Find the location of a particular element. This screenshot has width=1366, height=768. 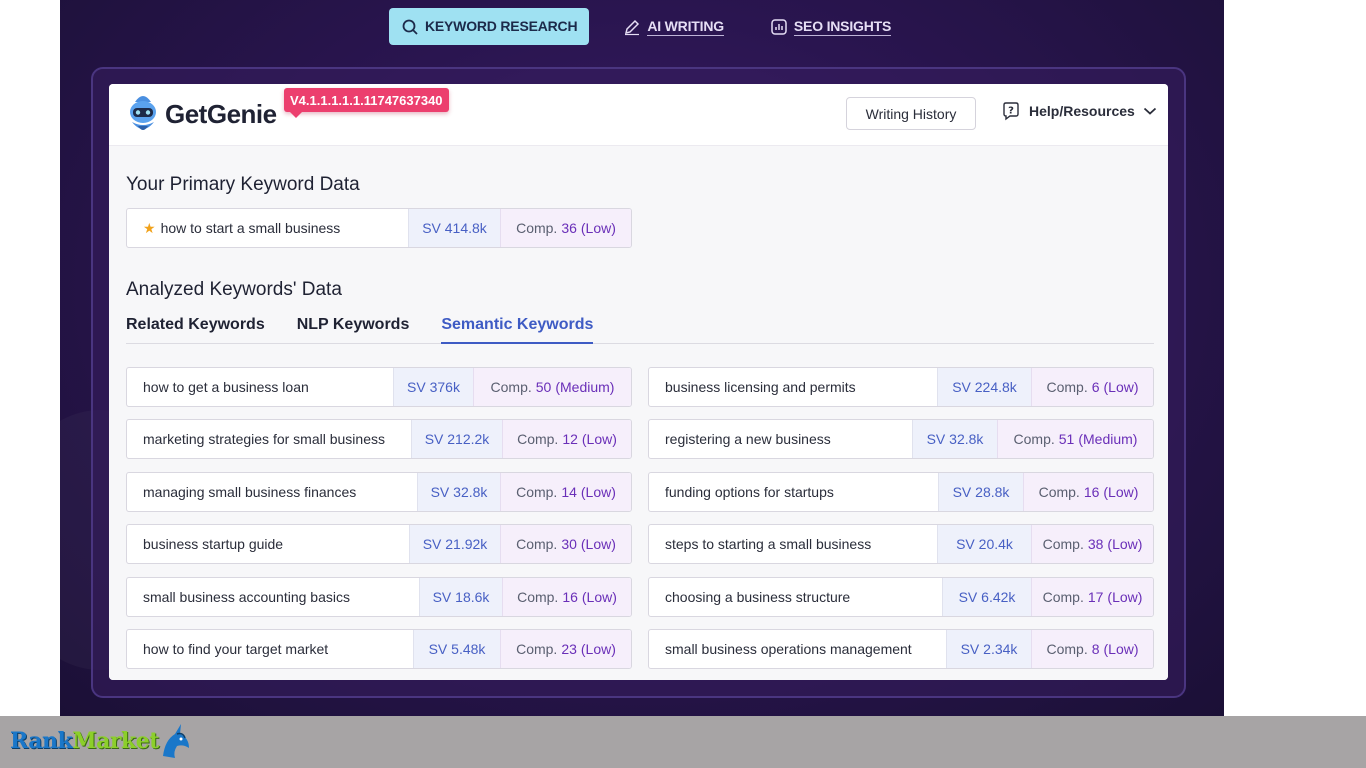

search-volume: SV 224.8k is located at coordinates (984, 387).